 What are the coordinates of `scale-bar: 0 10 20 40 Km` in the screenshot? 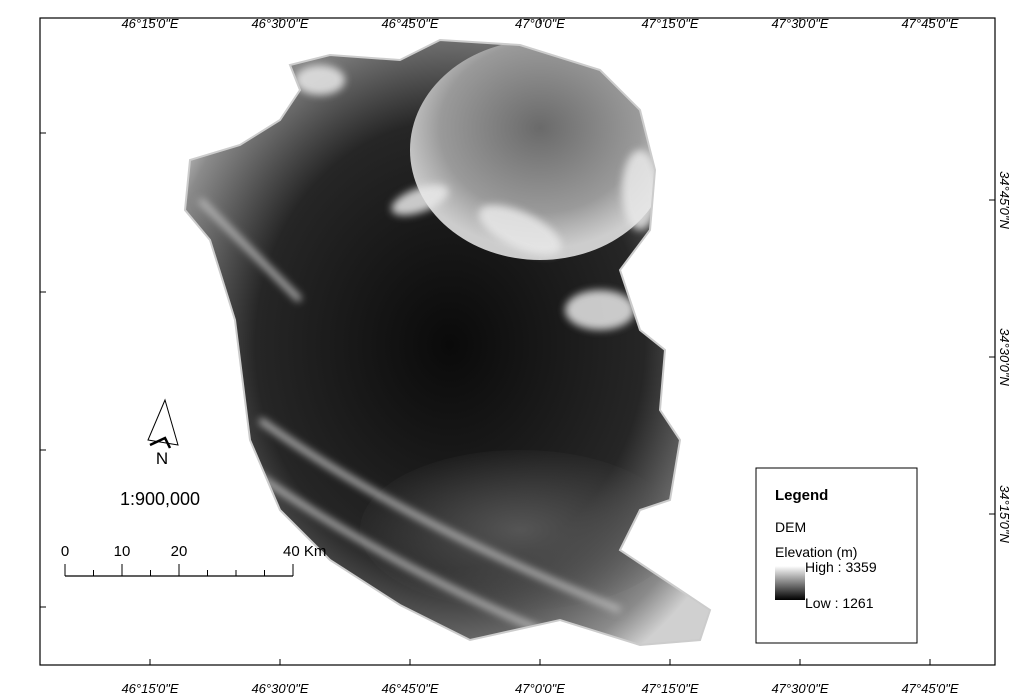 It's located at (193, 560).